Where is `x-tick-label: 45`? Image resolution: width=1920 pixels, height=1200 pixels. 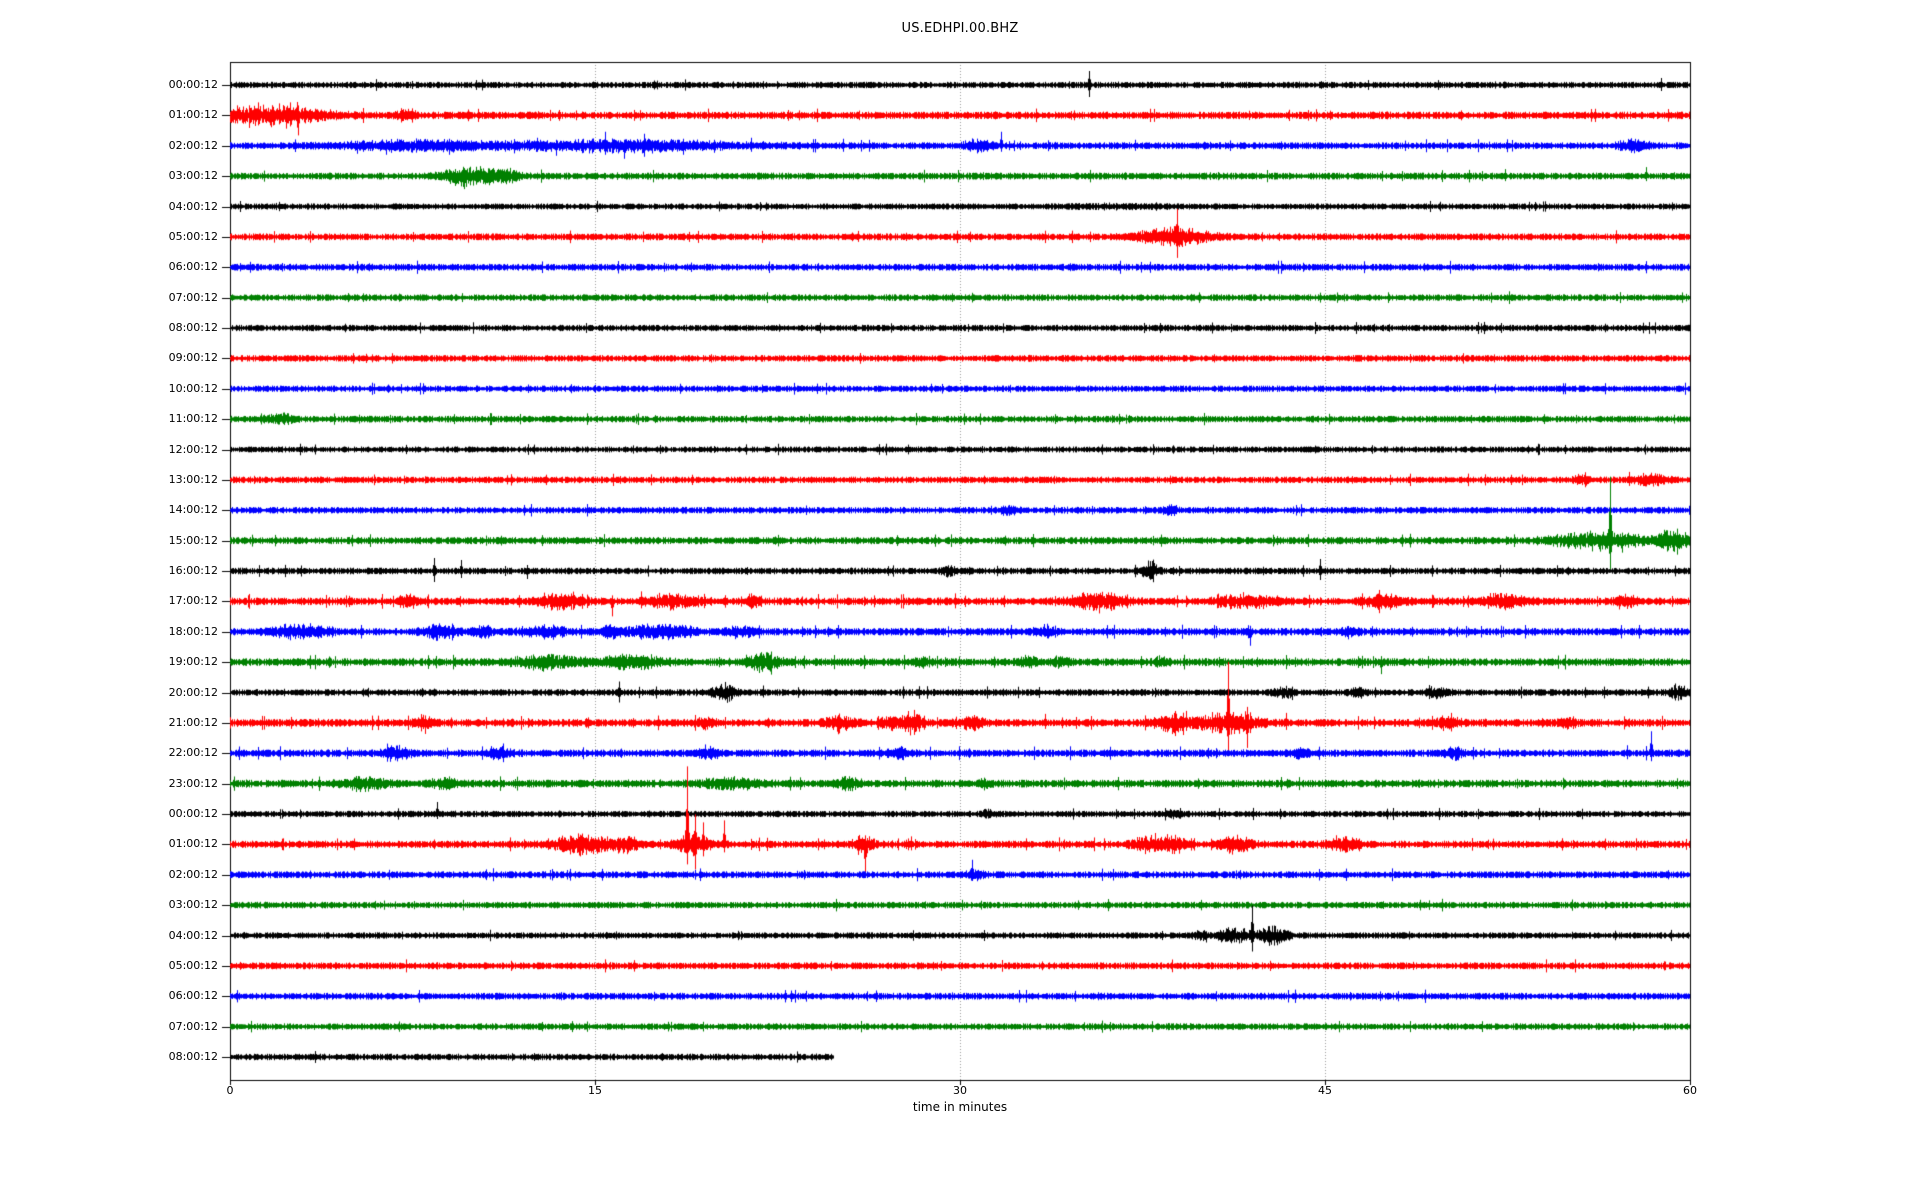 x-tick-label: 45 is located at coordinates (1325, 1090).